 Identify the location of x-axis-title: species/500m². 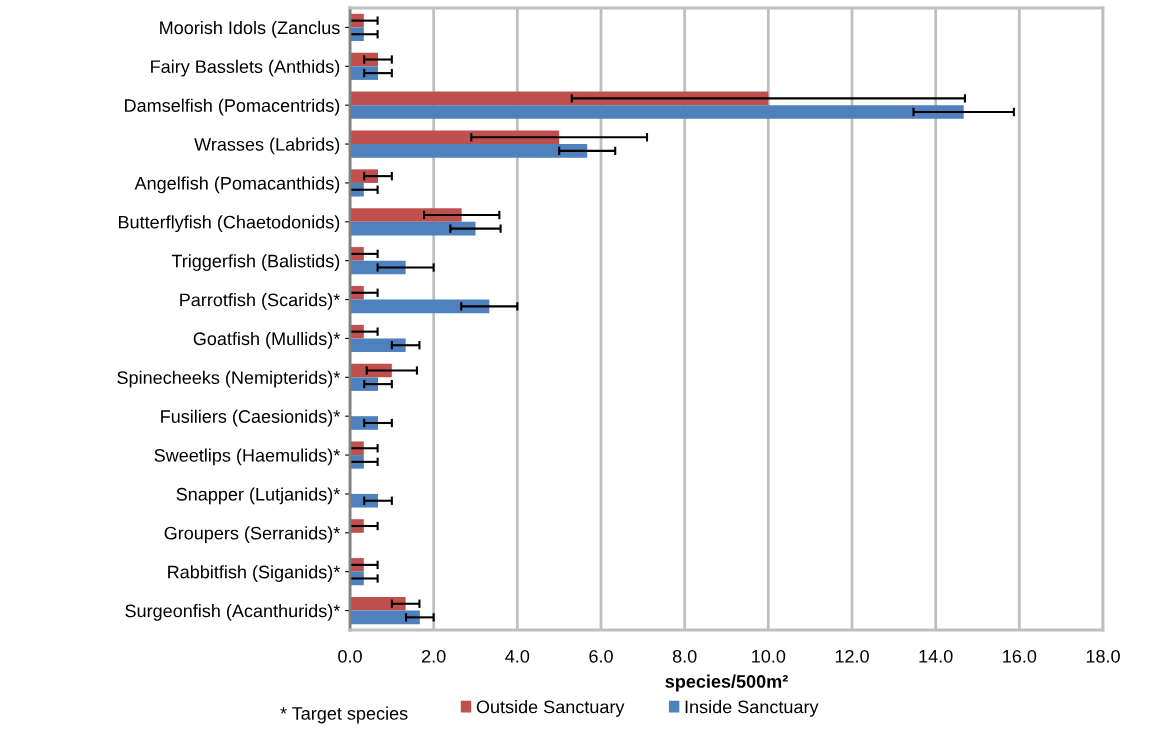
(726, 683).